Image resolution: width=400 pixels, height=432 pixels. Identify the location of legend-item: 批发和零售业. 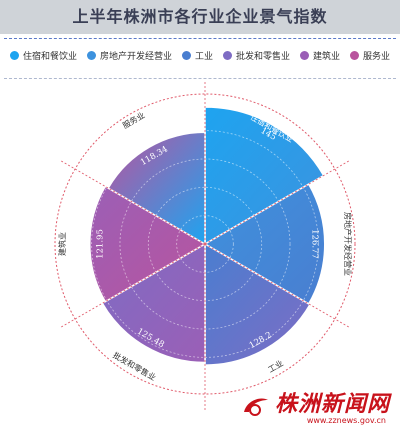
(256, 55).